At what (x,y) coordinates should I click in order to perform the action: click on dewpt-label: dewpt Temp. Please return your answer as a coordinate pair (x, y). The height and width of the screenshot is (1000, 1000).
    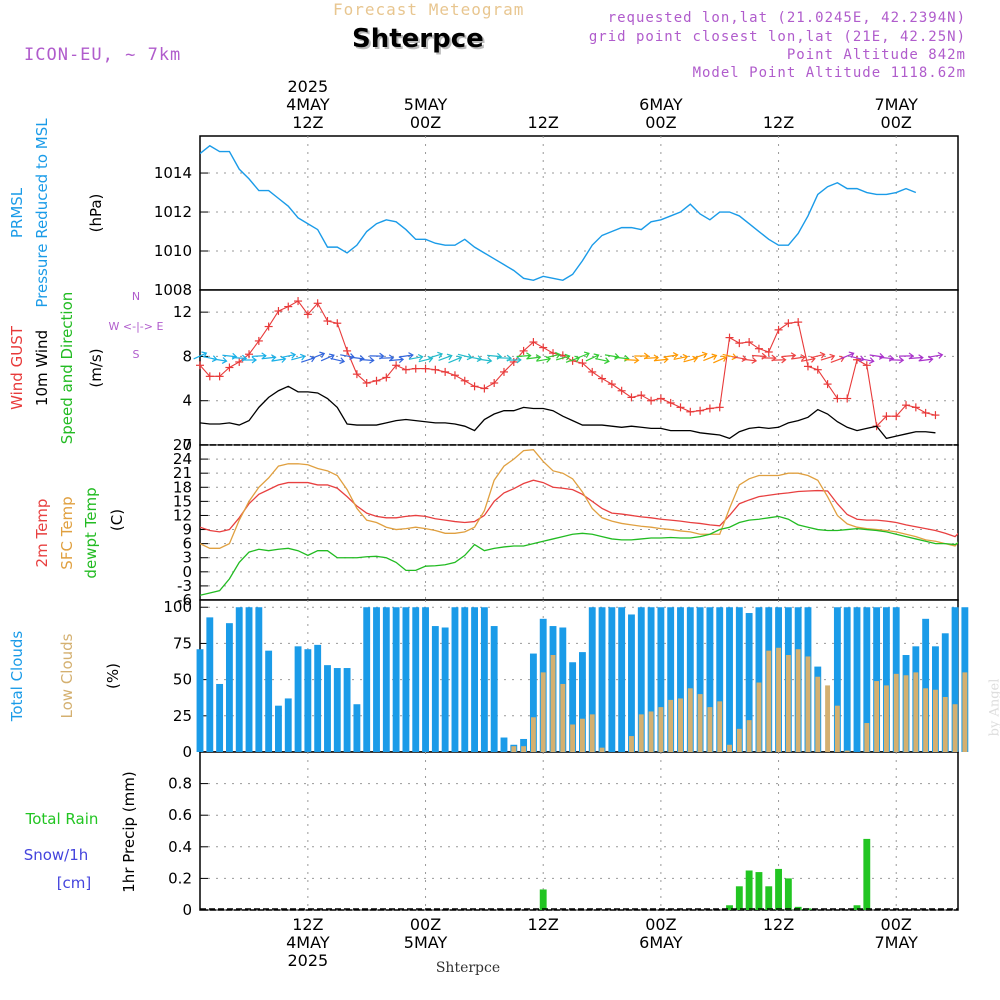
    Looking at the image, I should click on (91, 532).